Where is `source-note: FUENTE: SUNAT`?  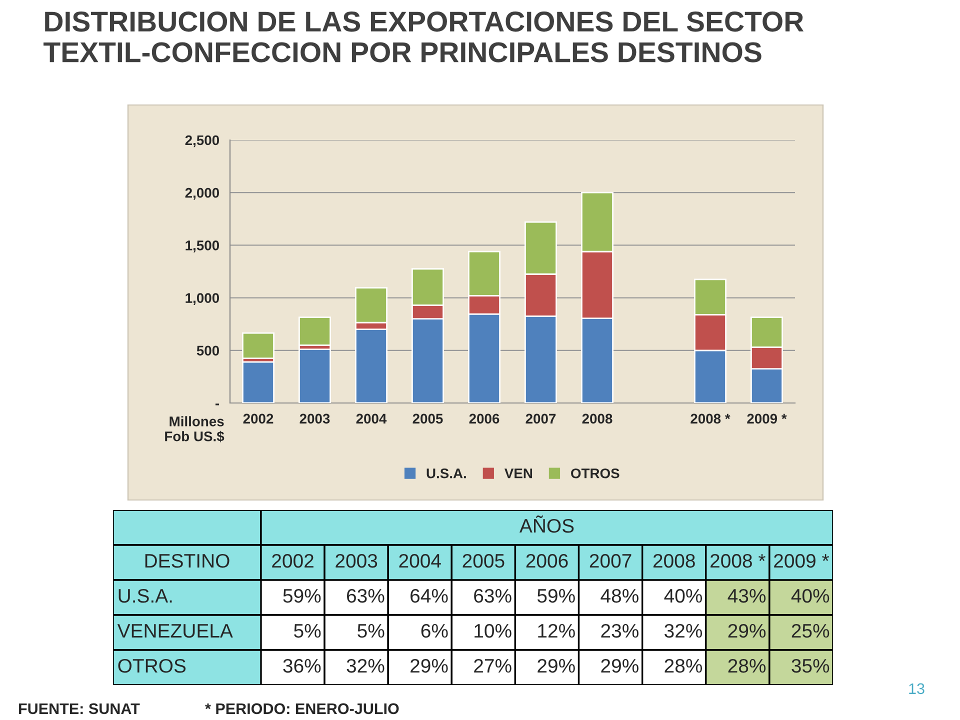
source-note: FUENTE: SUNAT is located at coordinates (79, 708).